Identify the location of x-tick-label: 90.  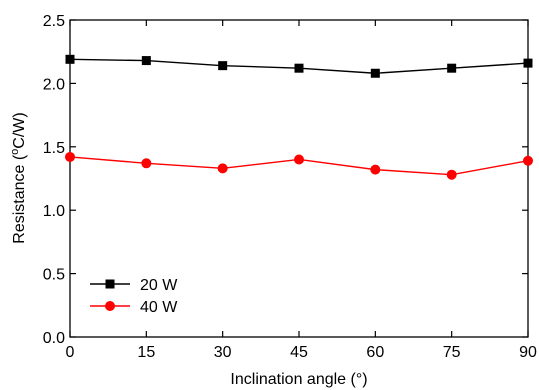
(528, 352).